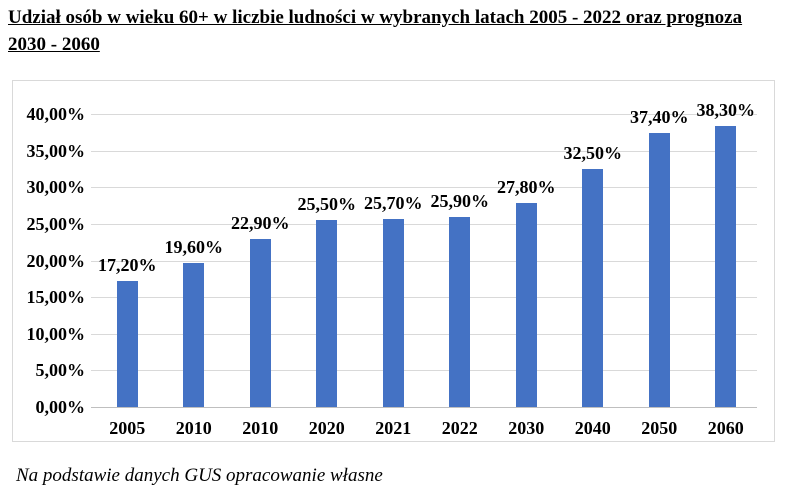 Image resolution: width=801 pixels, height=497 pixels. What do you see at coordinates (460, 201) in the screenshot?
I see `bar-value-label: 25,90%` at bounding box center [460, 201].